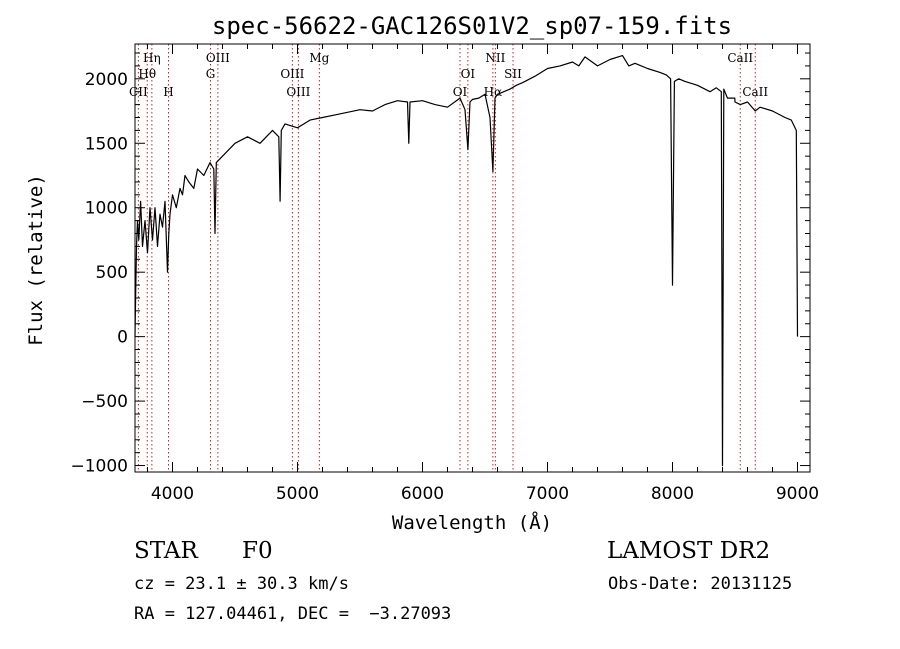 The image size is (900, 649). I want to click on x-tick-label: 5000, so click(297, 494).